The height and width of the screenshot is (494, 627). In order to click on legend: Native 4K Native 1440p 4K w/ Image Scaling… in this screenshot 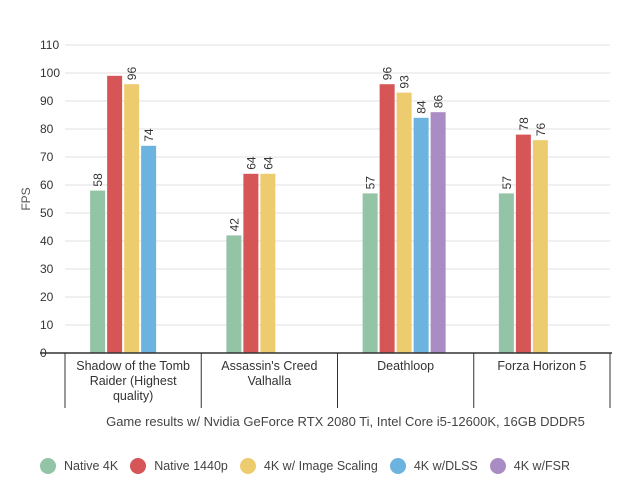, I will do `click(311, 466)`.